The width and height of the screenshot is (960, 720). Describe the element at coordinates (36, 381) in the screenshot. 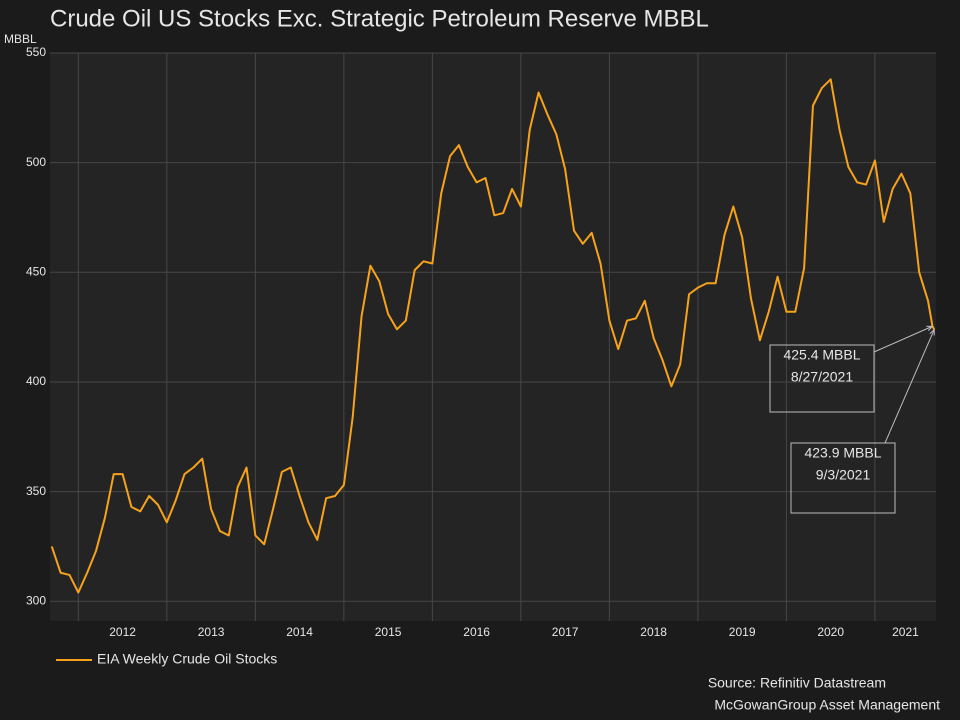

I see `y-tick-label: 400` at that location.